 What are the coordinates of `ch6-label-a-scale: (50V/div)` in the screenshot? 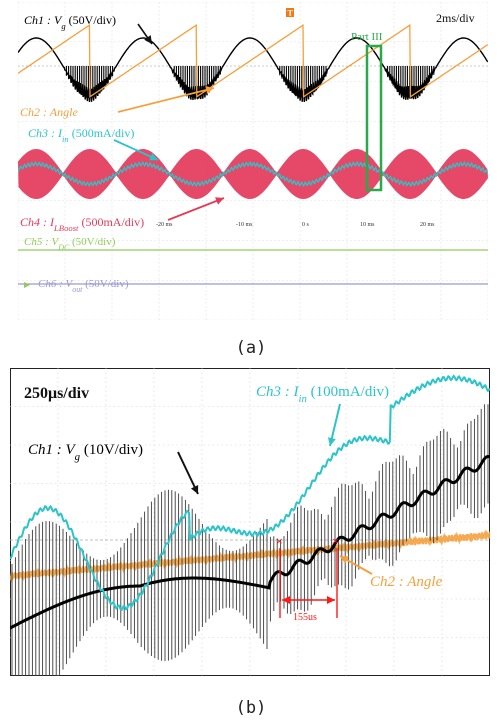 It's located at (105, 284).